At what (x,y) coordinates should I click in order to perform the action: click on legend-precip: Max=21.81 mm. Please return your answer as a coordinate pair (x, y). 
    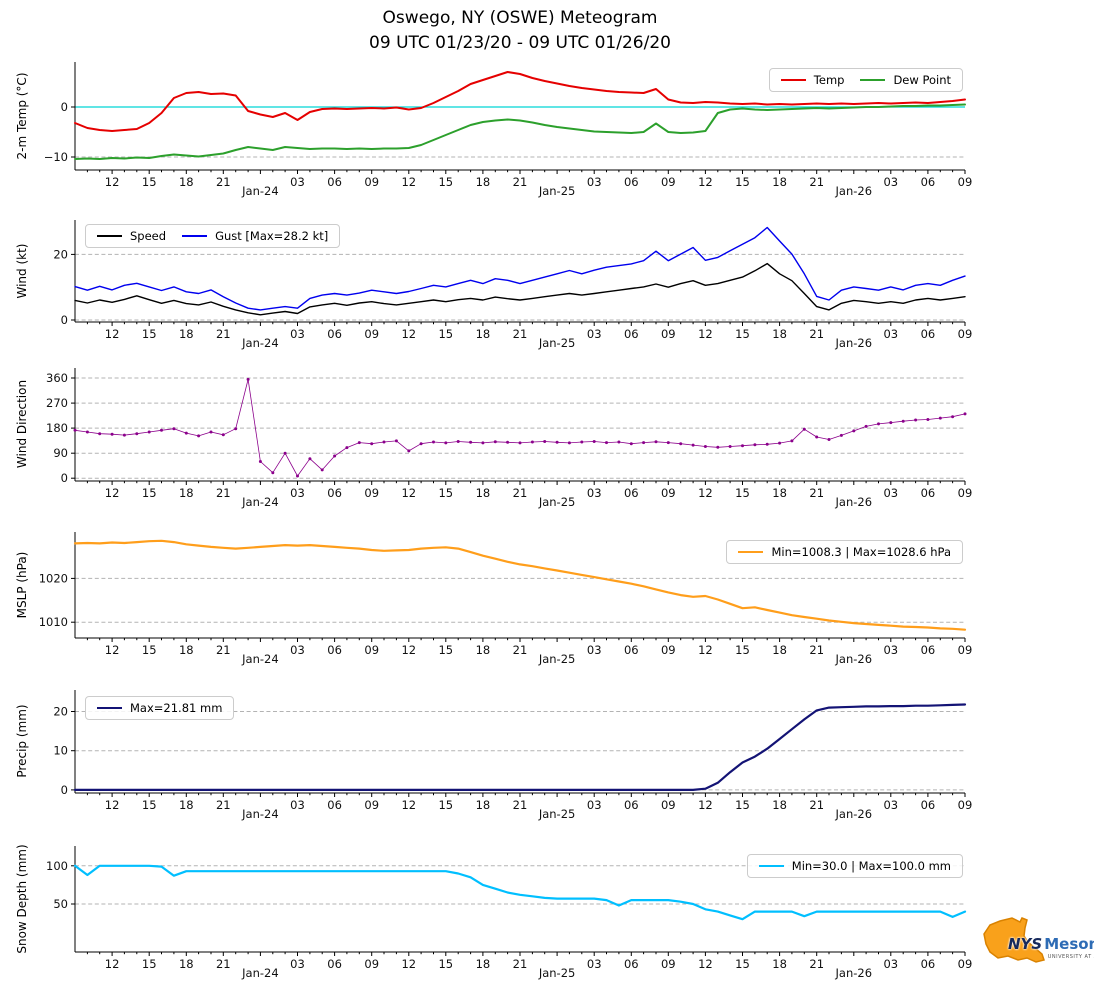
    Looking at the image, I should click on (160, 708).